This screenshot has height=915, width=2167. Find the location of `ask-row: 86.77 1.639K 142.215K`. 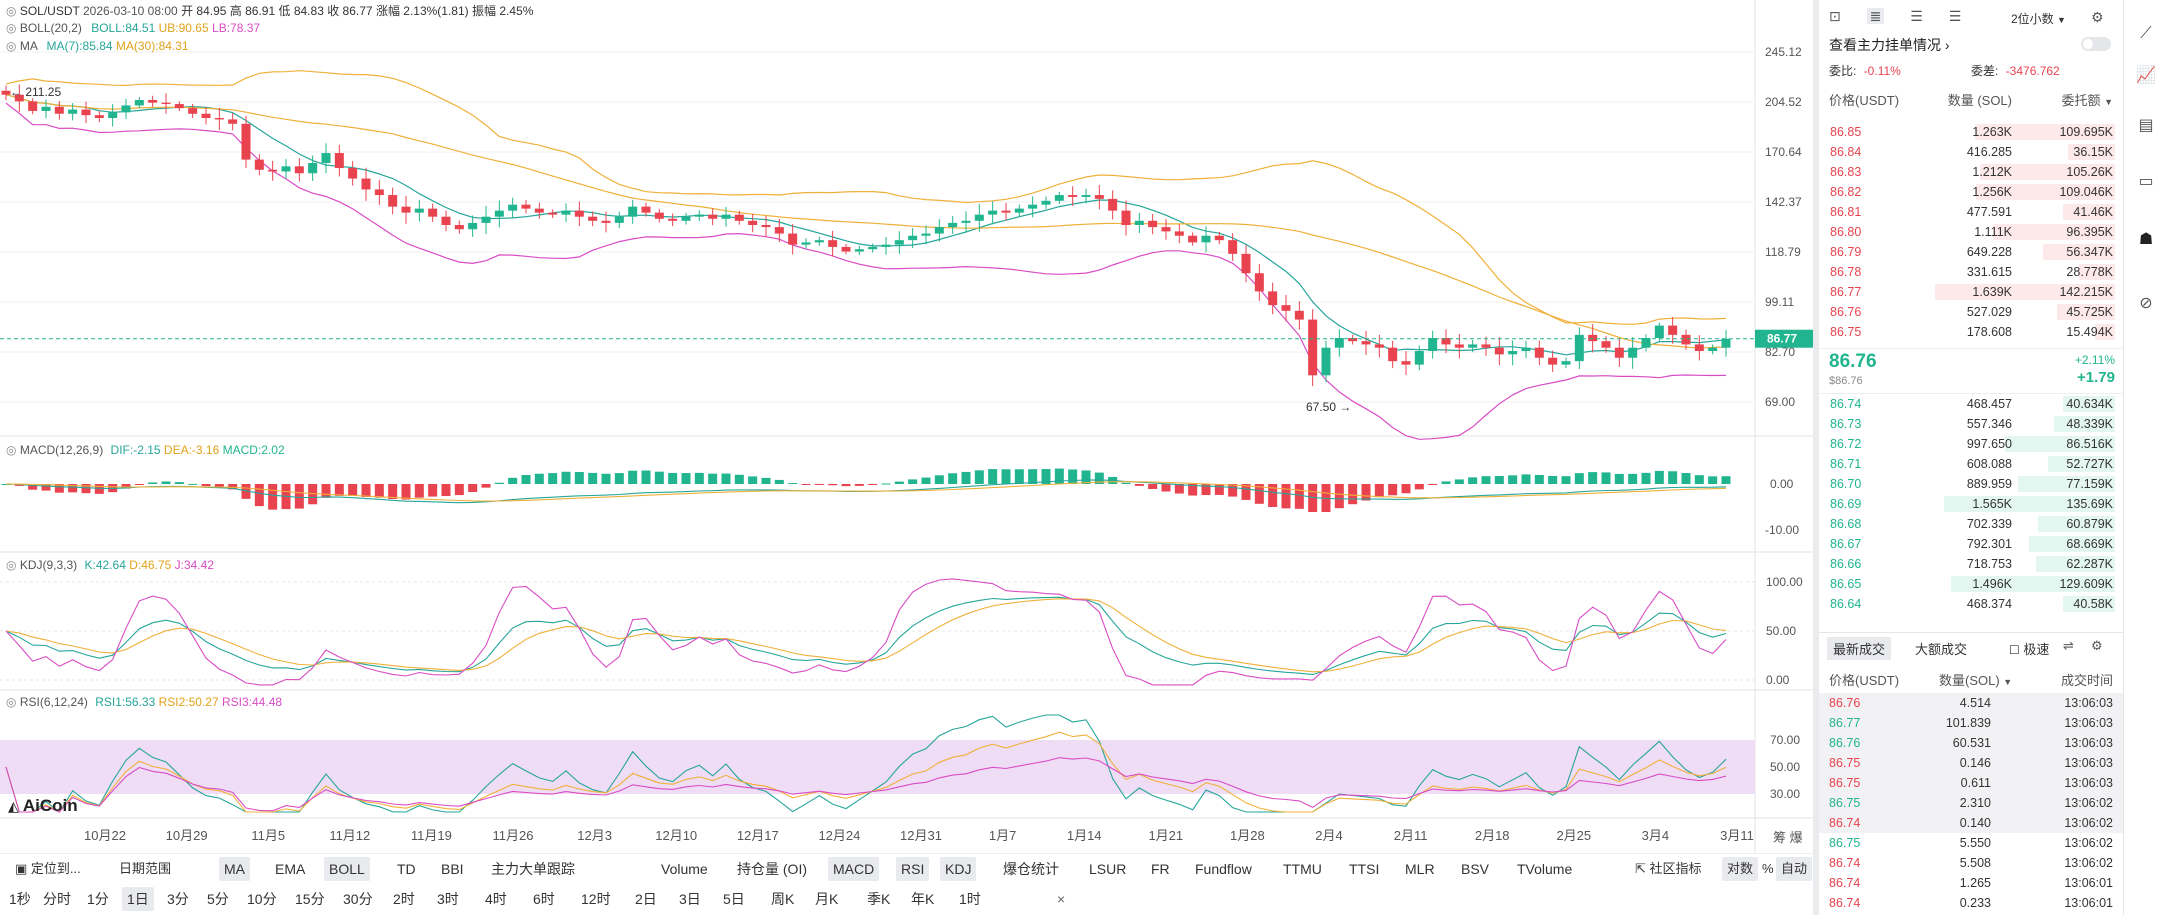

ask-row: 86.77 1.639K 142.215K is located at coordinates (1971, 292).